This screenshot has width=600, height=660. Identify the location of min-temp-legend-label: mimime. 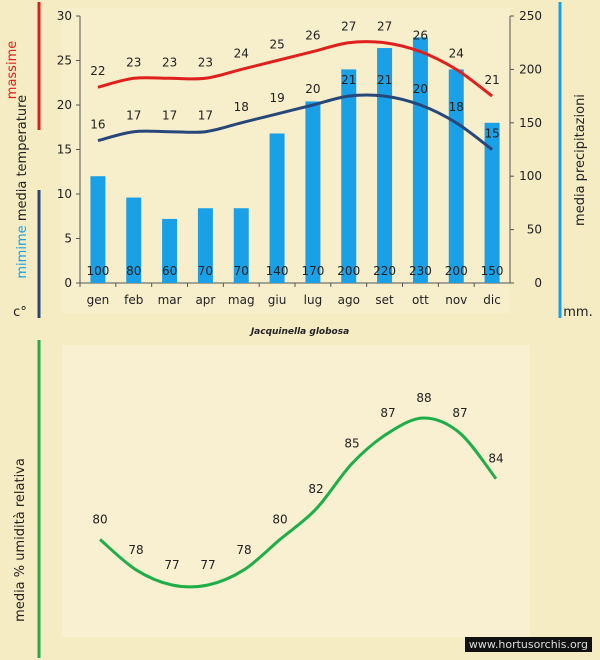
(22, 251).